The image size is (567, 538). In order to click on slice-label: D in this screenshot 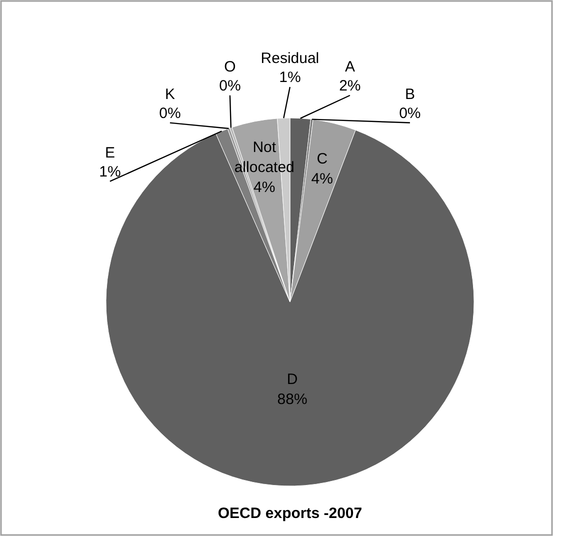, I will do `click(292, 379)`.